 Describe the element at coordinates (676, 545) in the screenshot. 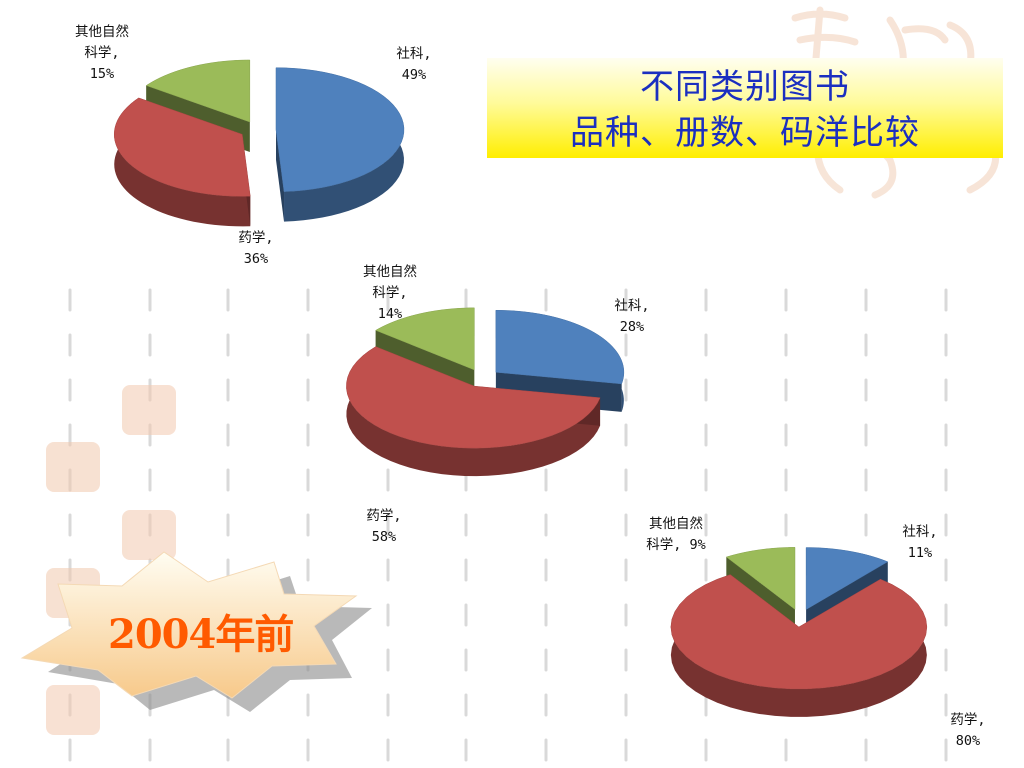

I see `data-label-line: 科学, 9%` at that location.